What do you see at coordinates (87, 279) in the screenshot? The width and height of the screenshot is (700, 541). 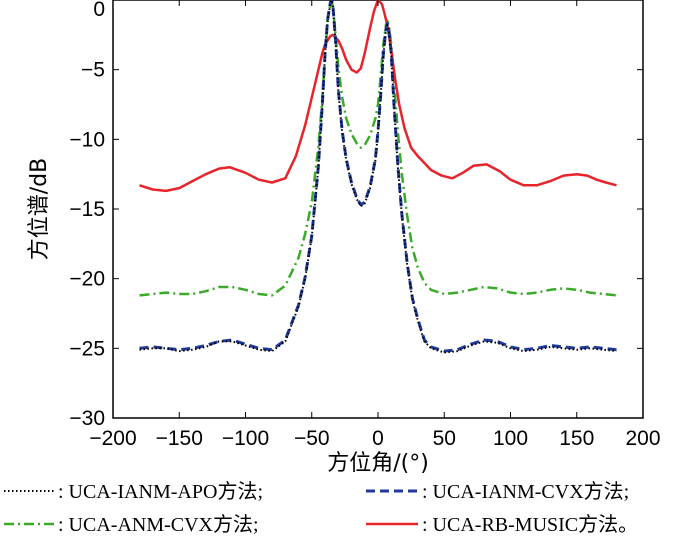 I see `y-tick-label: −20` at bounding box center [87, 279].